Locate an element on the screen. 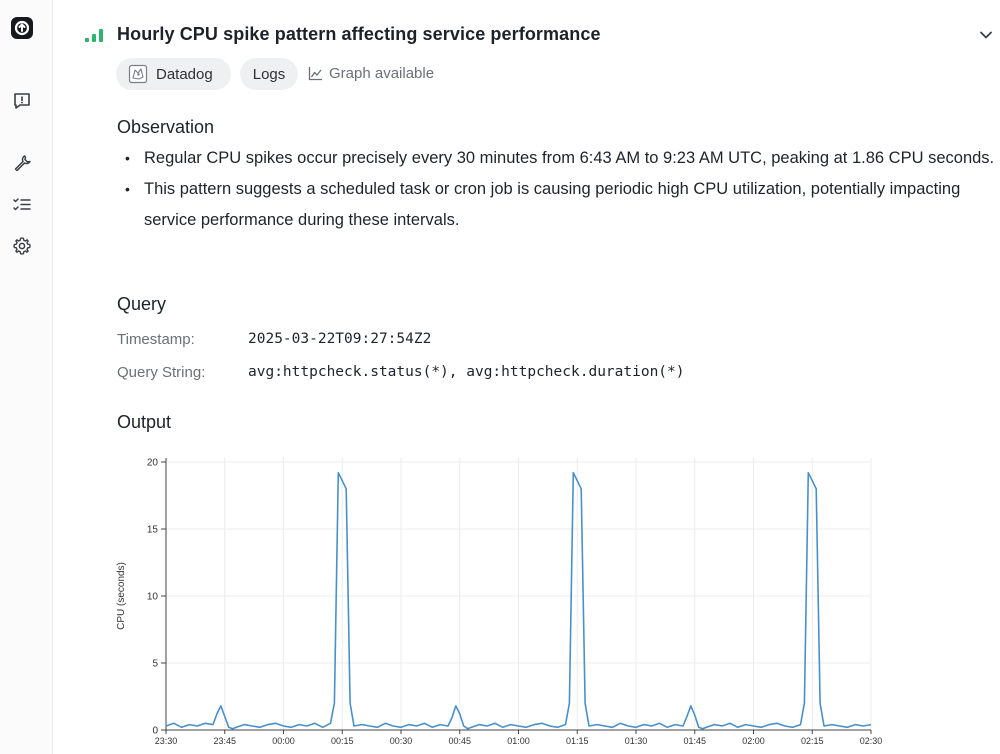 Image resolution: width=1000 pixels, height=754 pixels. graph-available-indicator: Graph available is located at coordinates (371, 73).